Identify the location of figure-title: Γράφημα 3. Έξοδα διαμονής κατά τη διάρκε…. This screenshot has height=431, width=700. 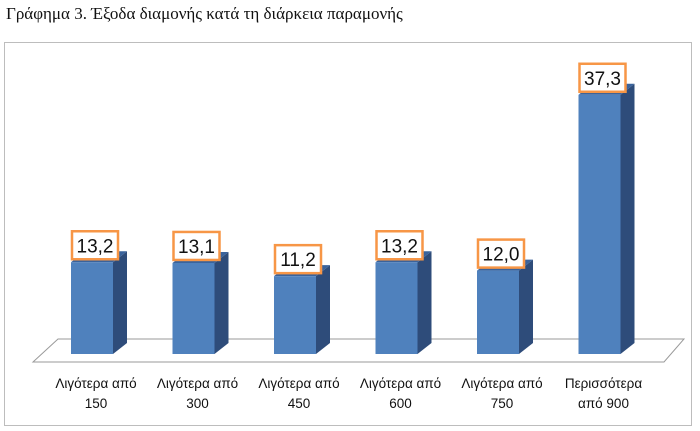
(204, 13).